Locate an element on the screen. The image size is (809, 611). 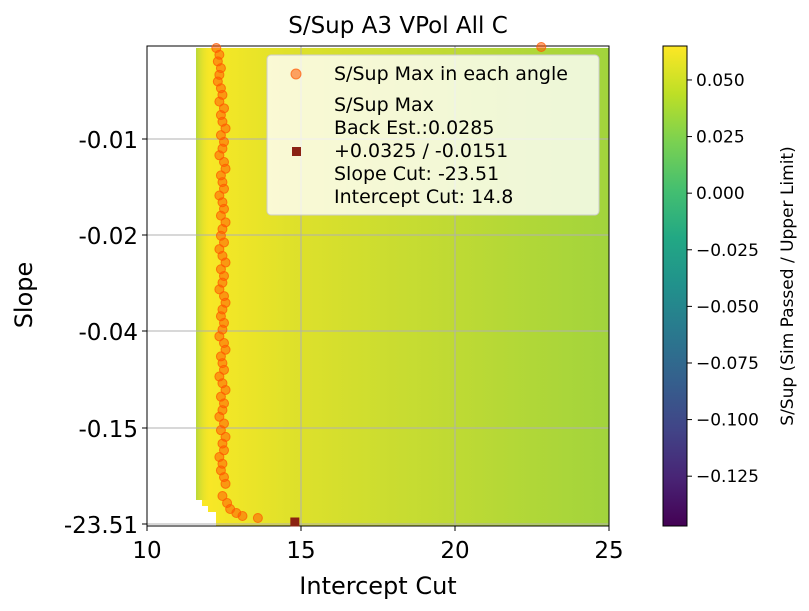
colorbar-label: S/Sup (Sim Passed / Upper Limit) is located at coordinates (788, 285).